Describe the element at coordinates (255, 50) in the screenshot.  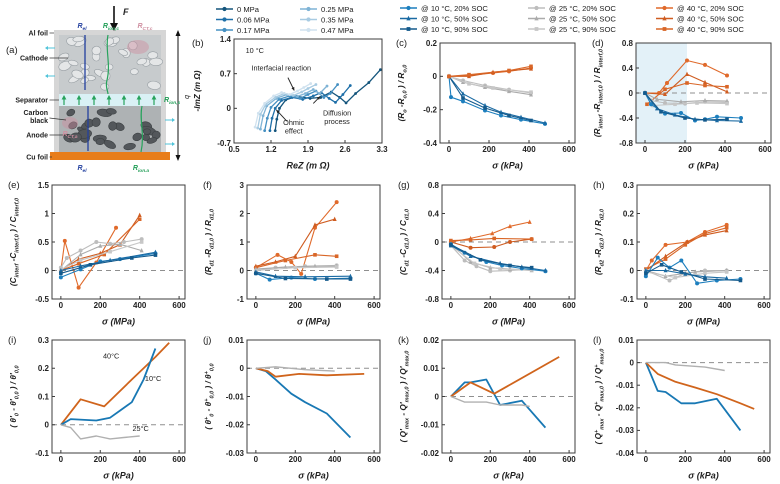
I see `svg-text: 10 °C` at that location.